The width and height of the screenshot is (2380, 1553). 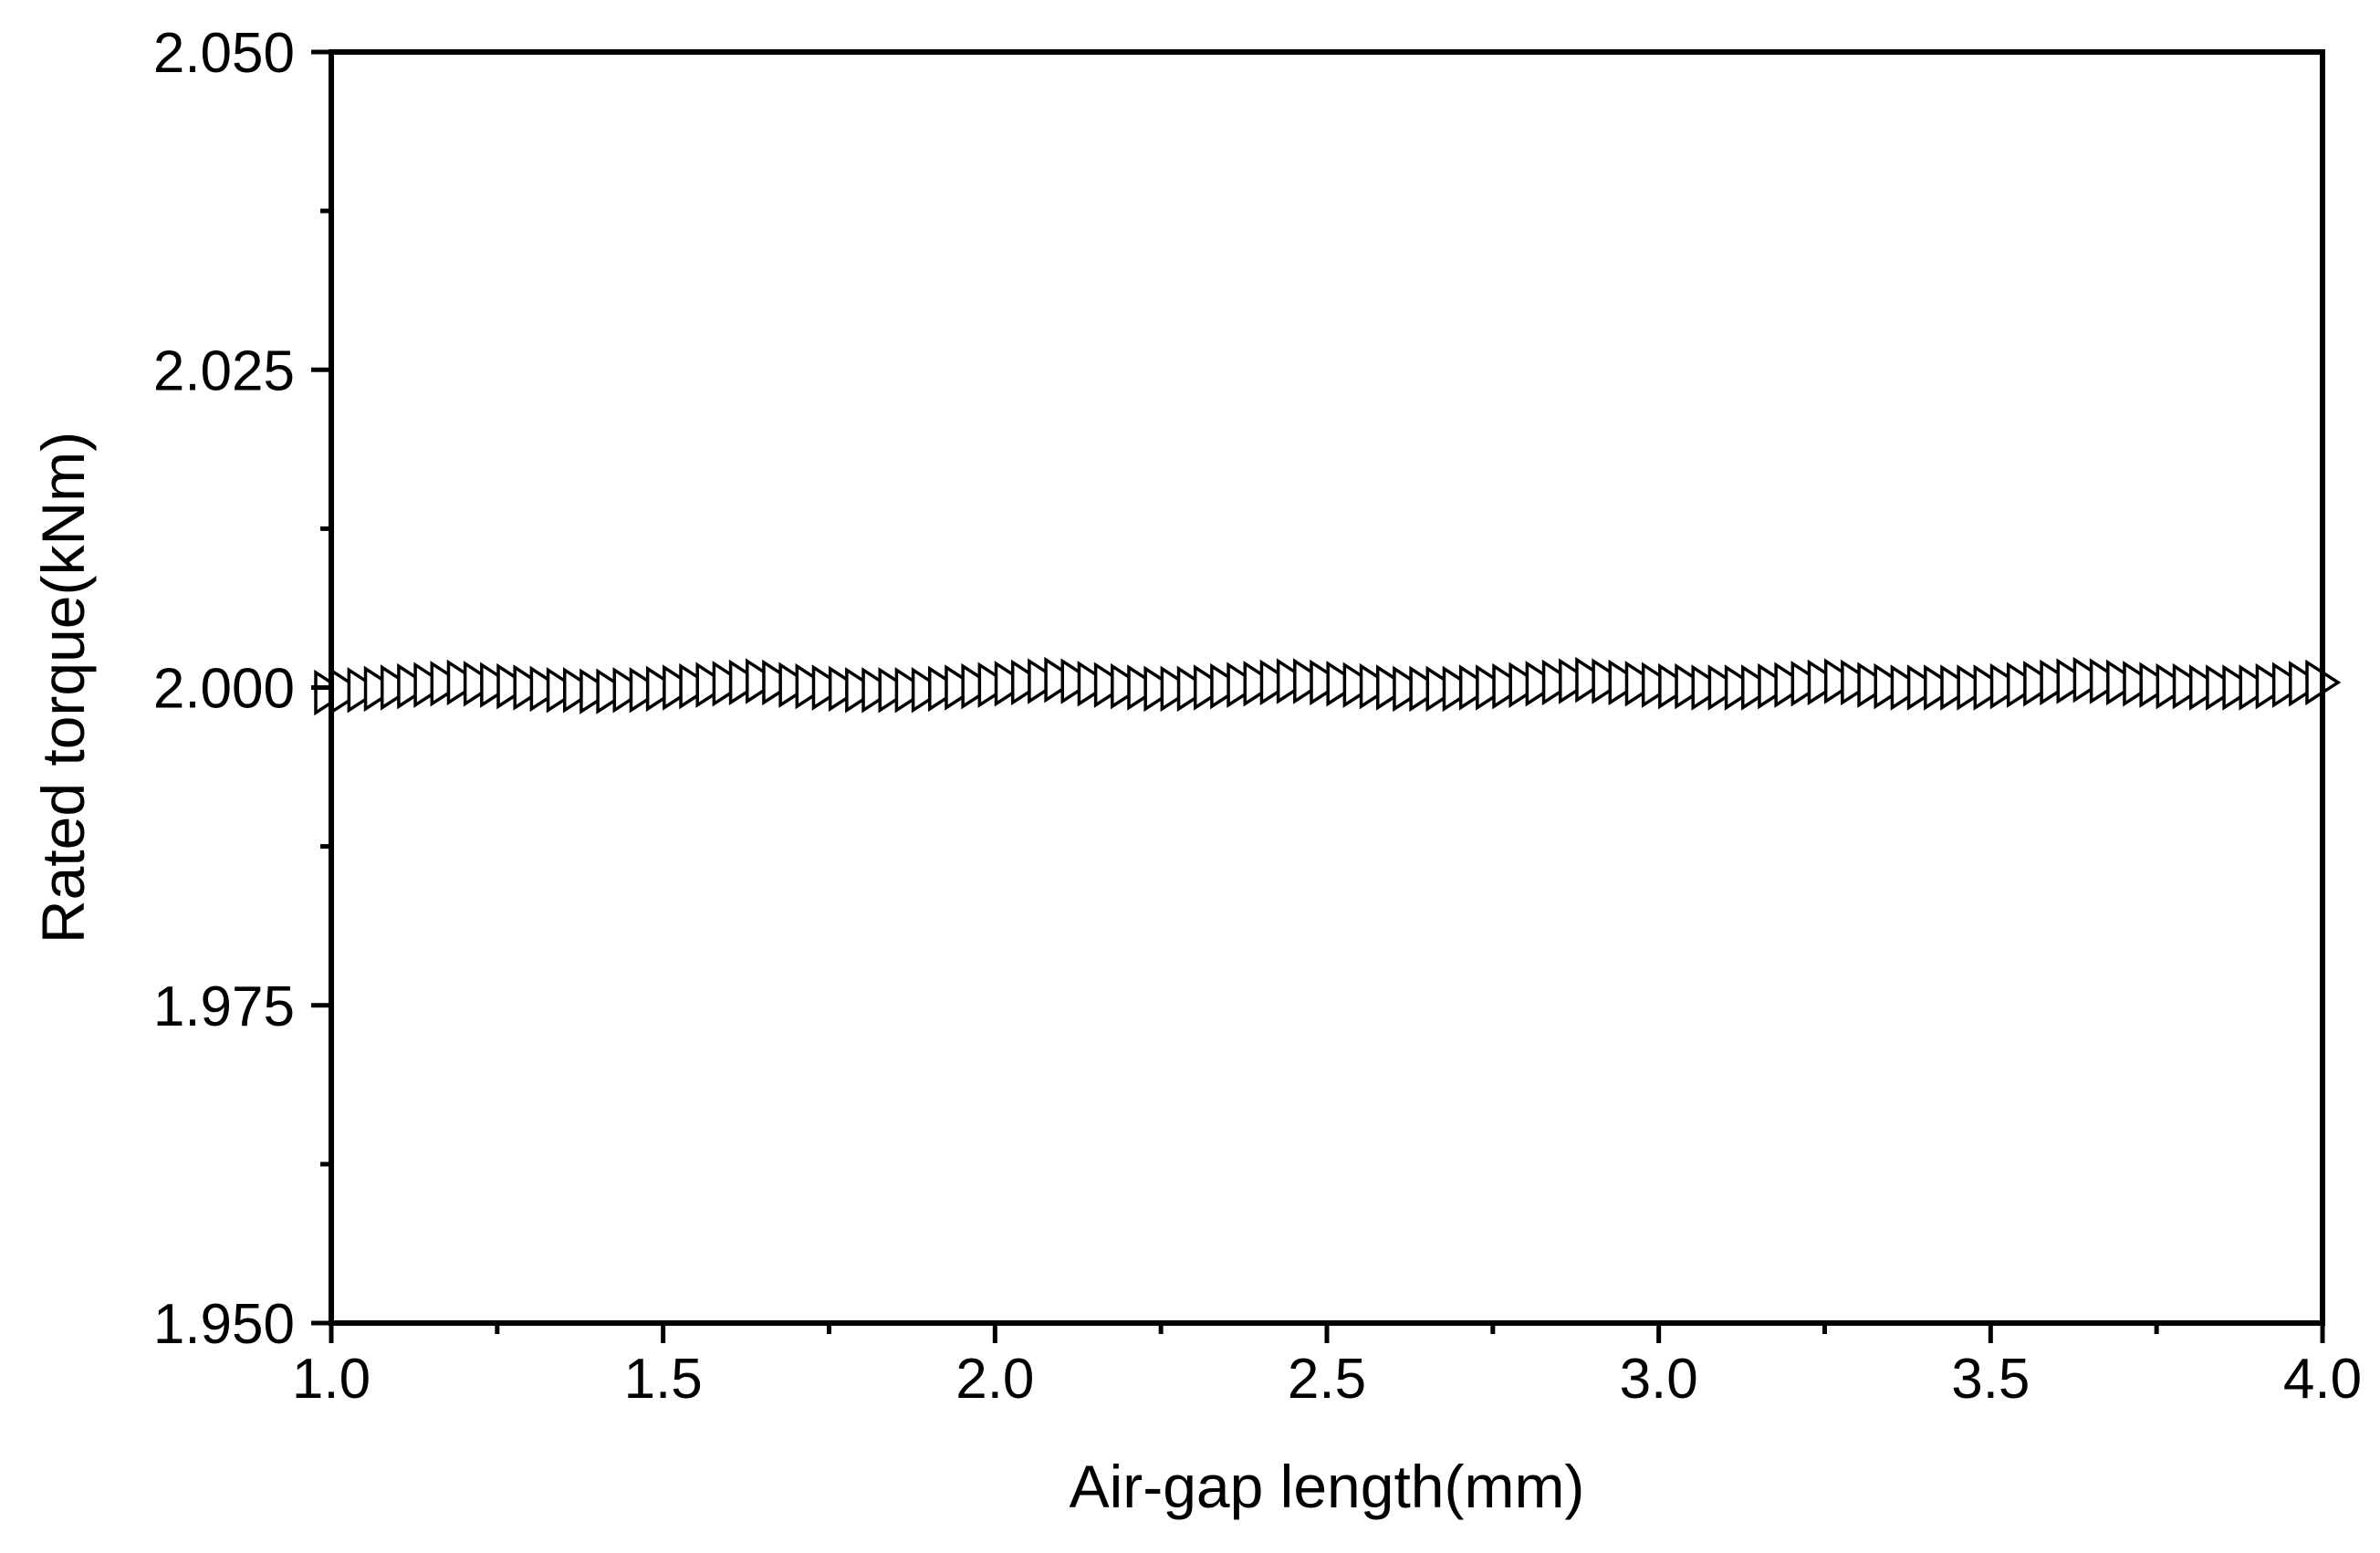 I want to click on x-tick-label: 4.0, so click(x=2322, y=1380).